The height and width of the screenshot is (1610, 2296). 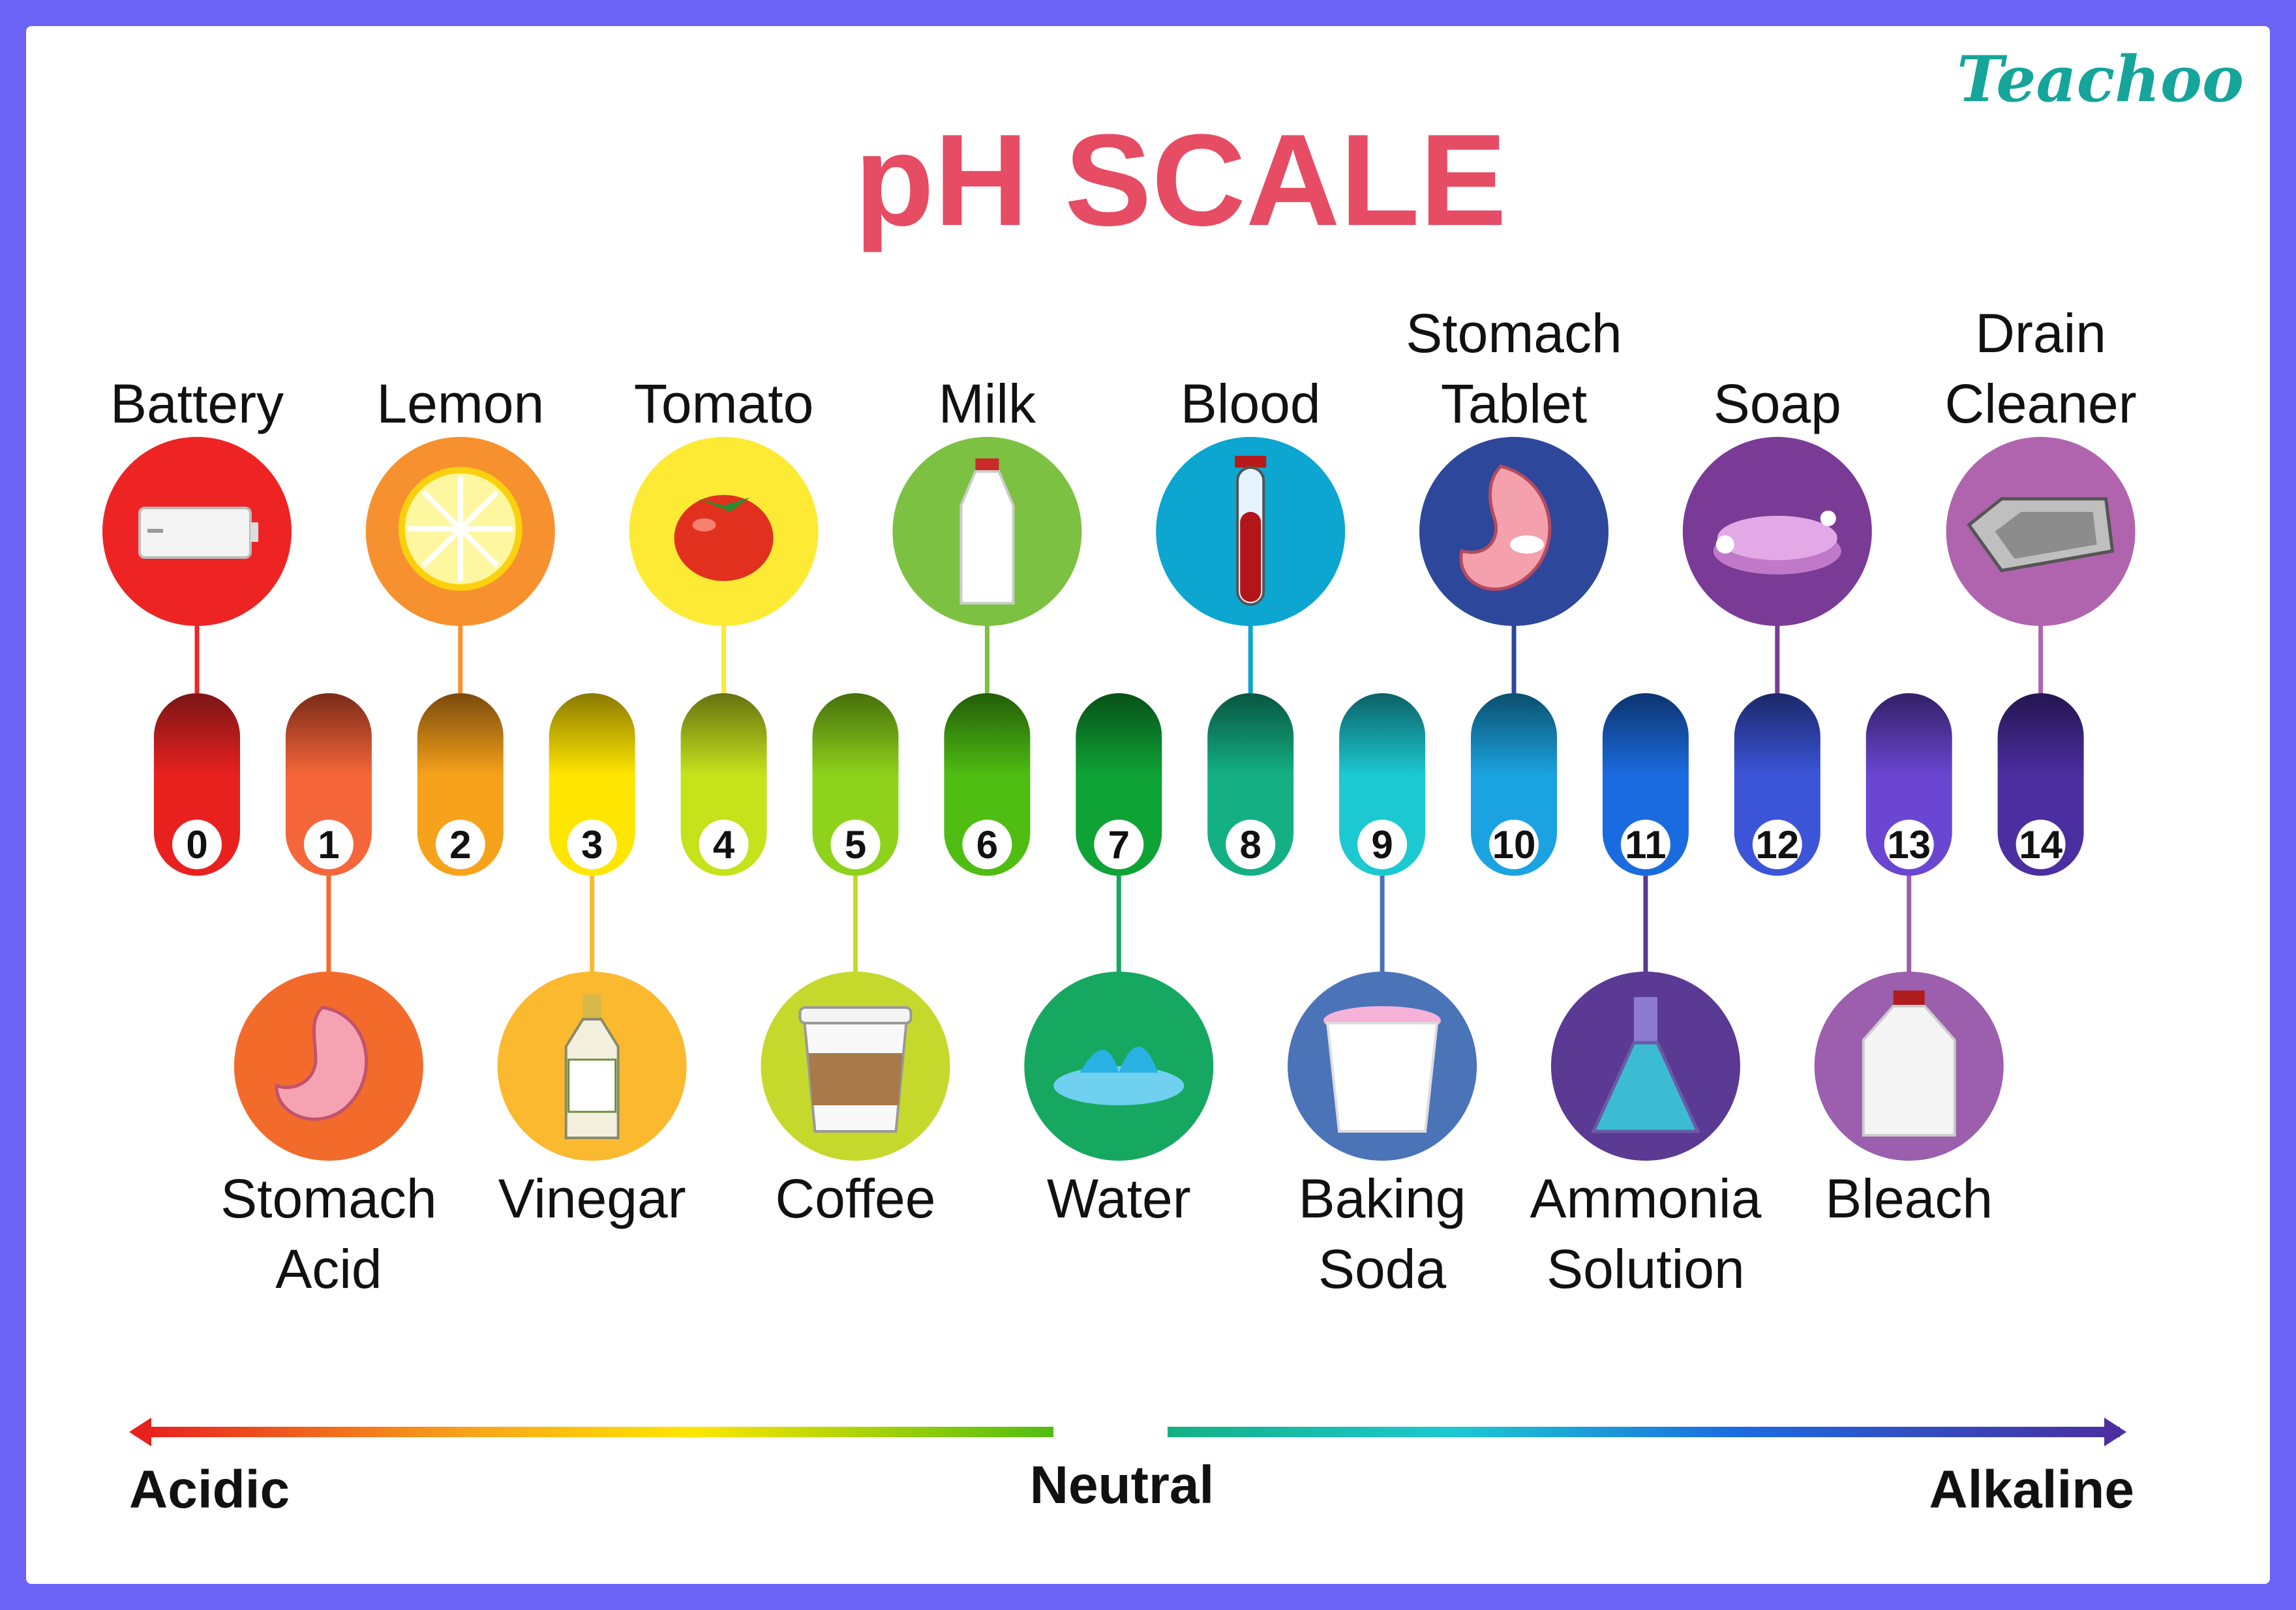 I want to click on sample-label: Baking, so click(x=1382, y=1198).